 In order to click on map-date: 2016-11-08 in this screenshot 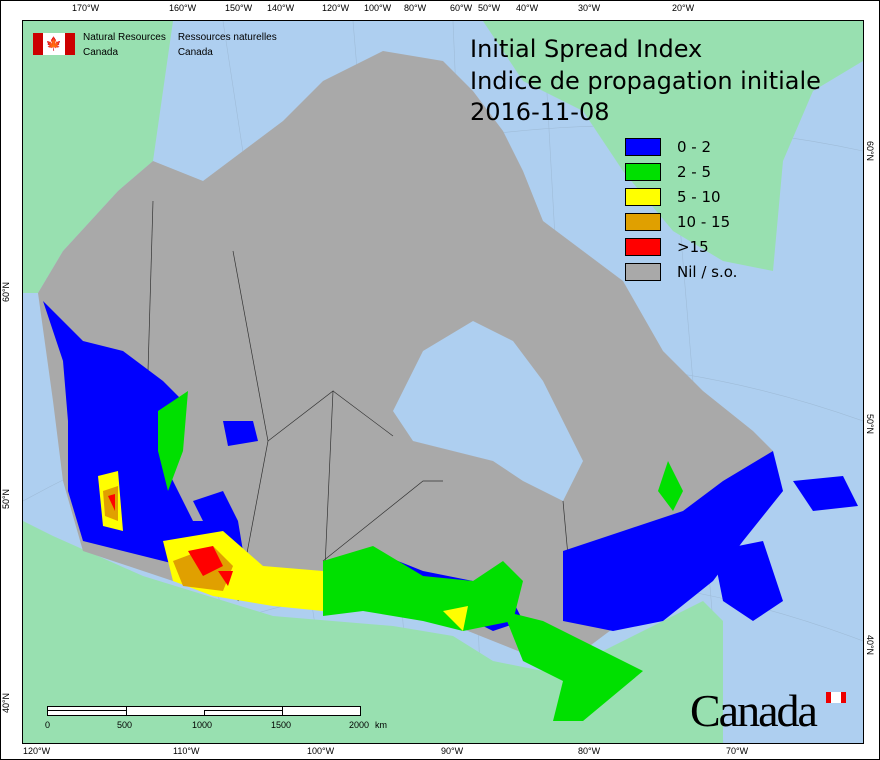, I will do `click(540, 112)`.